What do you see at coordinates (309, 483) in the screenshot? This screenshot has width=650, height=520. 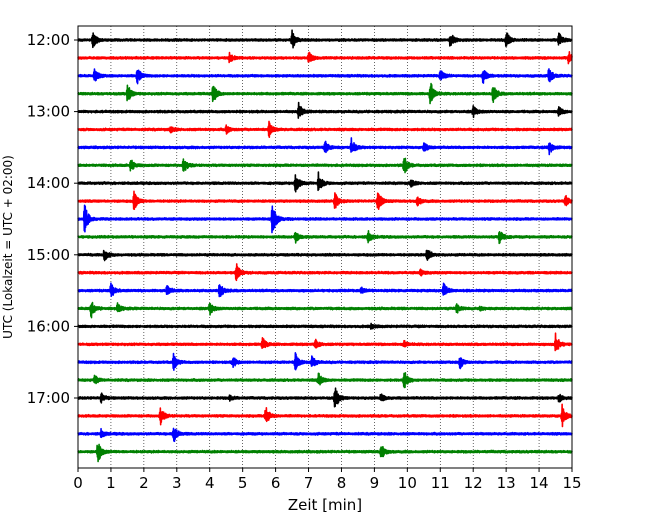 I see `x-tick-label-7: 7` at bounding box center [309, 483].